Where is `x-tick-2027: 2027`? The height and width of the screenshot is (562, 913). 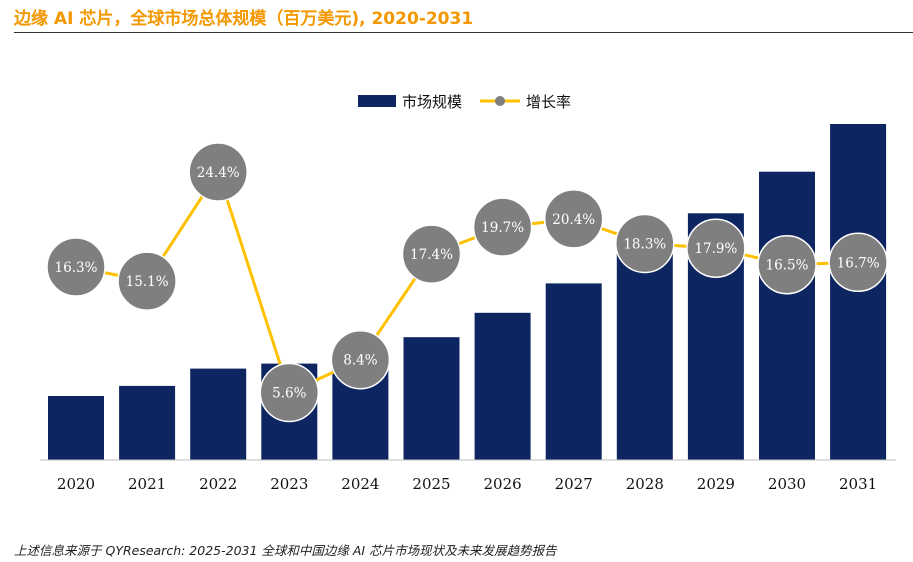 x-tick-2027: 2027 is located at coordinates (574, 484).